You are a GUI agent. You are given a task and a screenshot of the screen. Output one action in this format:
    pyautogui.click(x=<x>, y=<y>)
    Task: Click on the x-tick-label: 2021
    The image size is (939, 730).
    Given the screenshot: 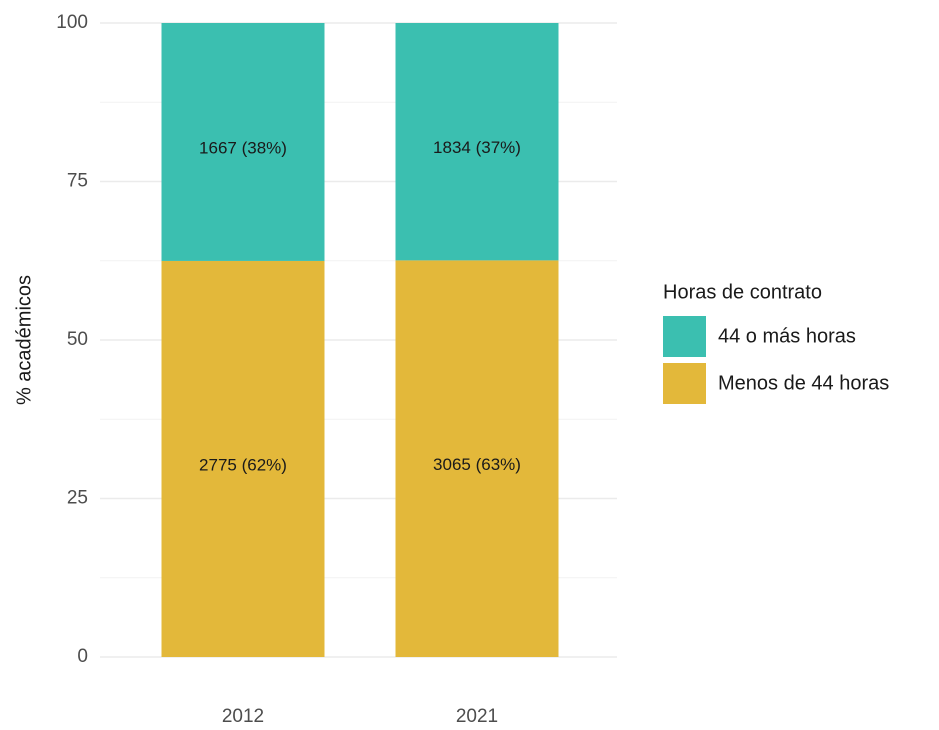 What is the action you would take?
    pyautogui.click(x=477, y=716)
    